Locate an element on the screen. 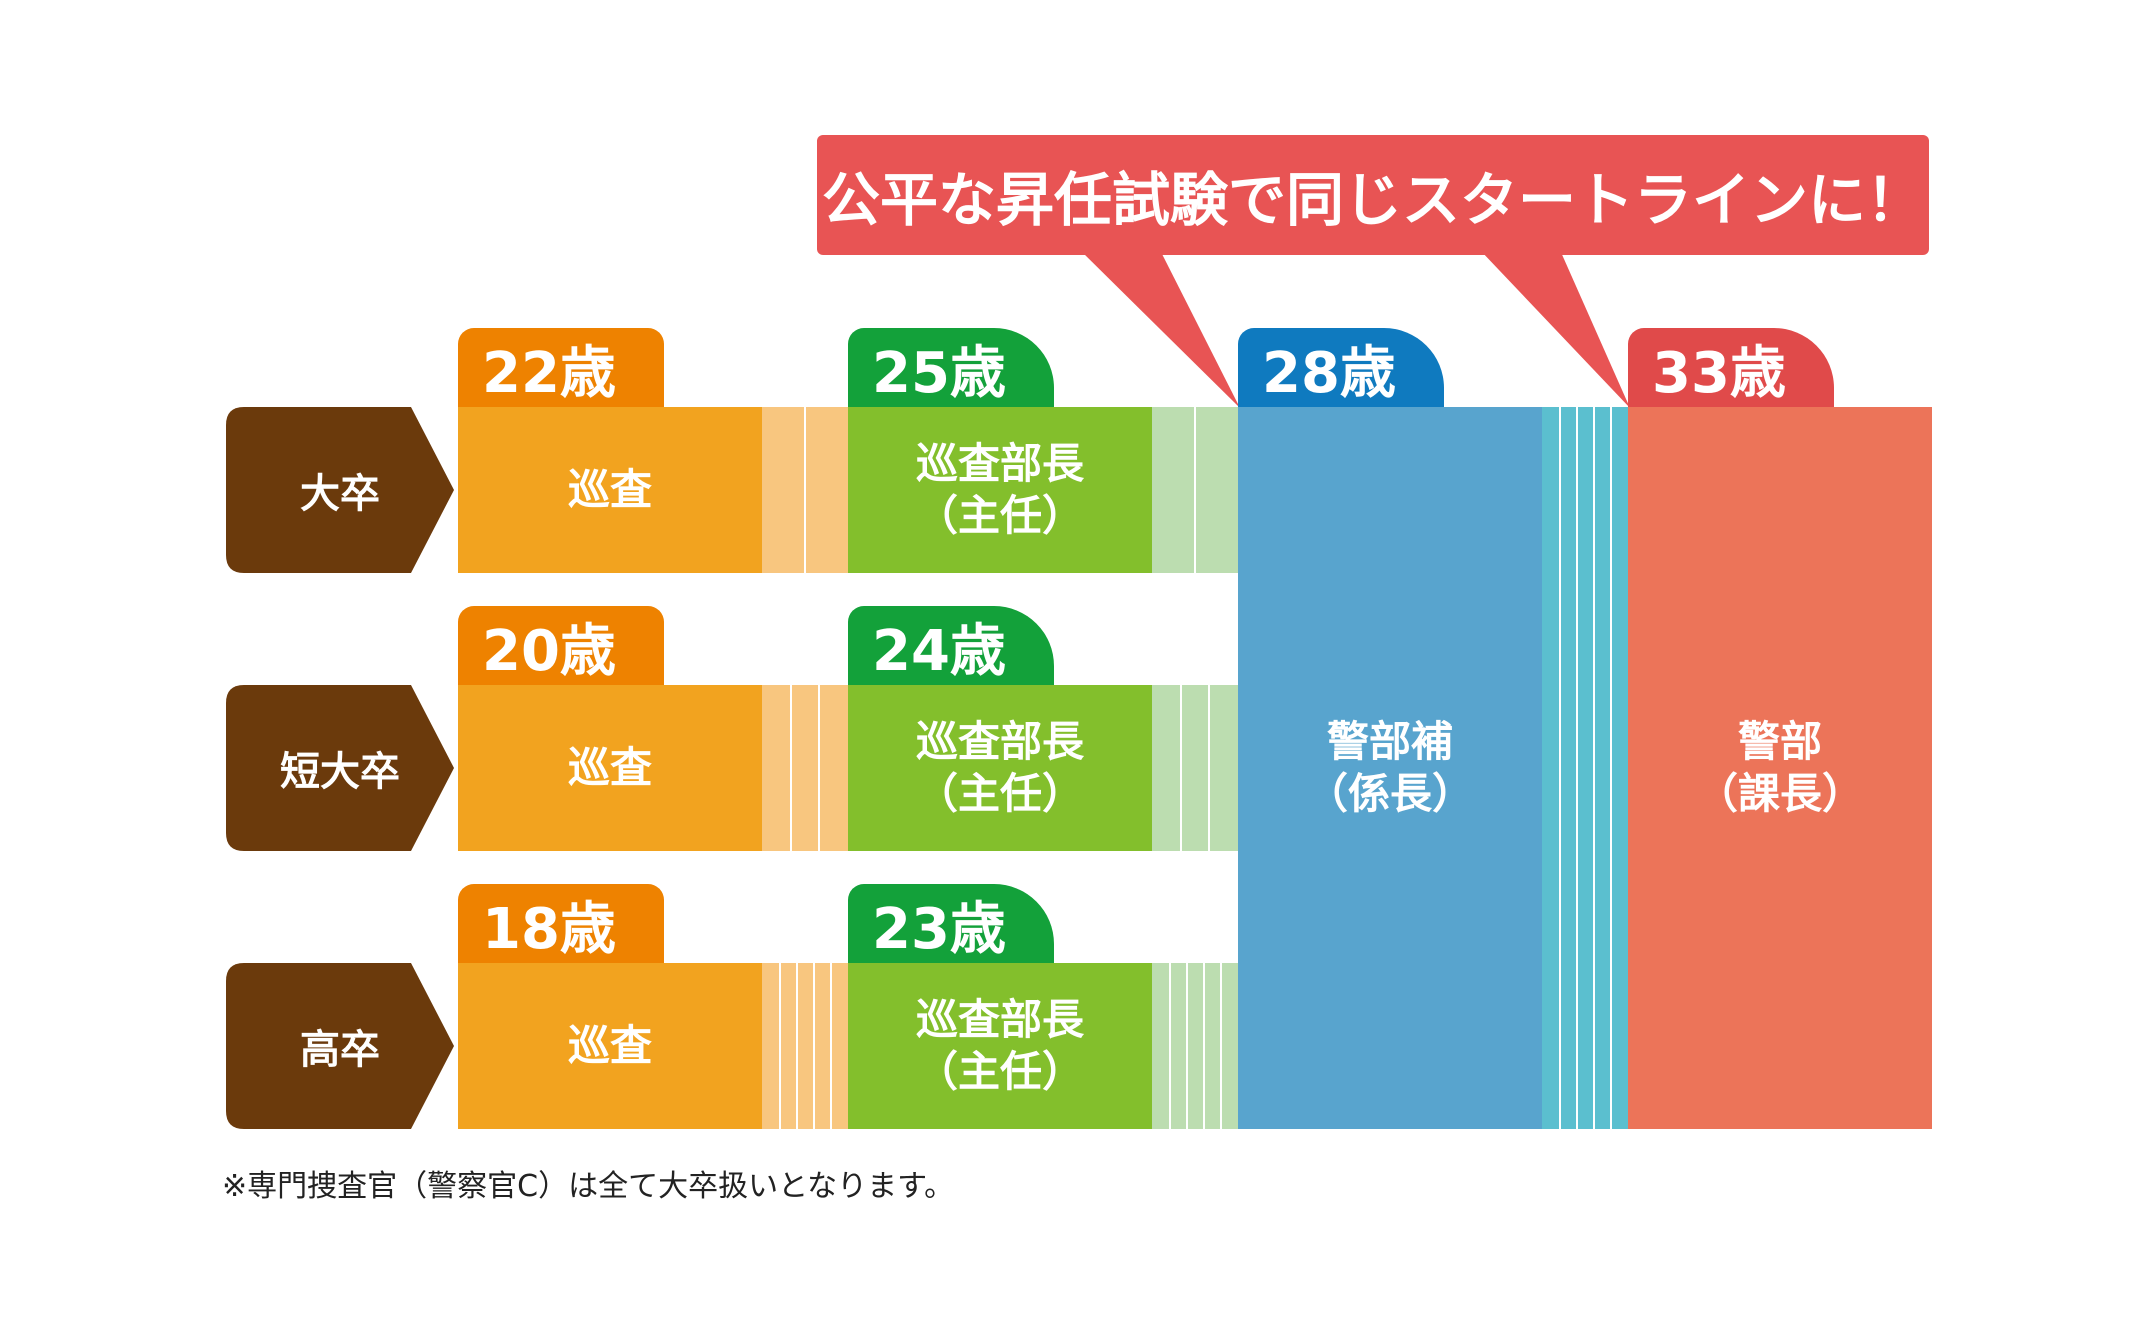 This screenshot has height=1324, width=2154. footnote: ※専門捜査官（警察官C）は全て大卒扱いとなります。 is located at coordinates (588, 1186).